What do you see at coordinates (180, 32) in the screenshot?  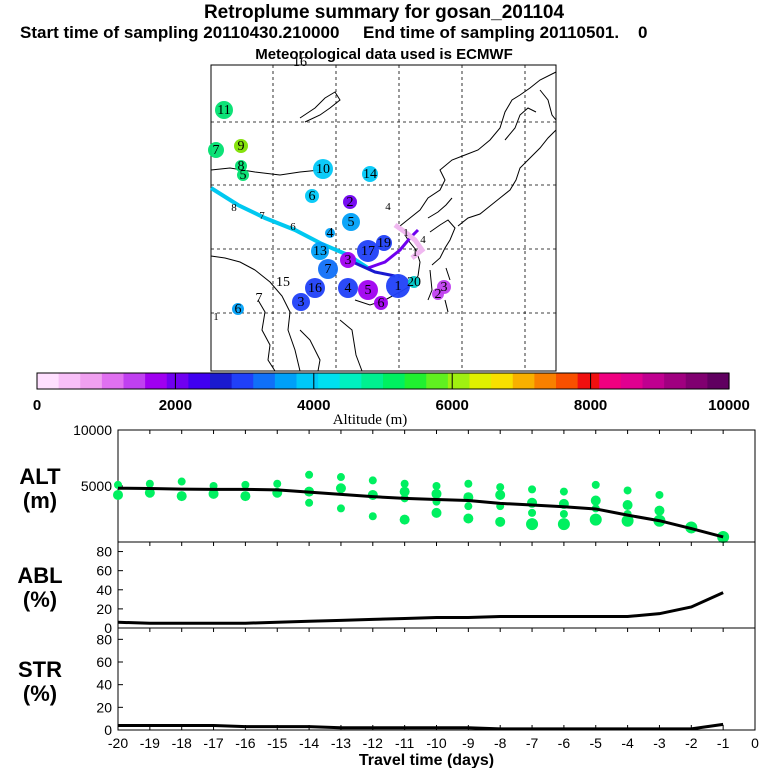 I see `start-time-label: Start time of sampling 20110430.210000` at bounding box center [180, 32].